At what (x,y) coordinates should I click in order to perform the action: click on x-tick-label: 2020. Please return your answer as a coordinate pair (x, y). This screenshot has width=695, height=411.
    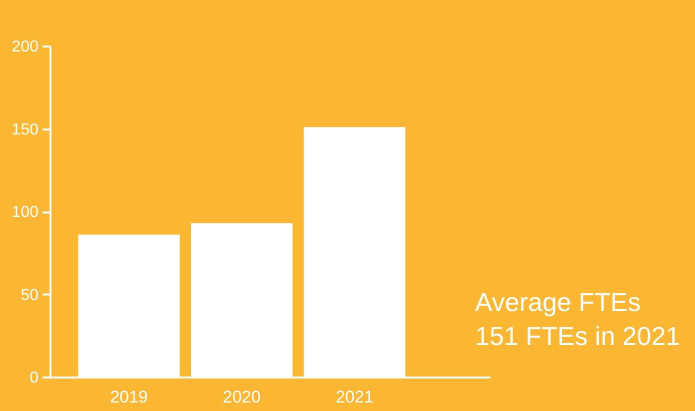
    Looking at the image, I should click on (241, 397).